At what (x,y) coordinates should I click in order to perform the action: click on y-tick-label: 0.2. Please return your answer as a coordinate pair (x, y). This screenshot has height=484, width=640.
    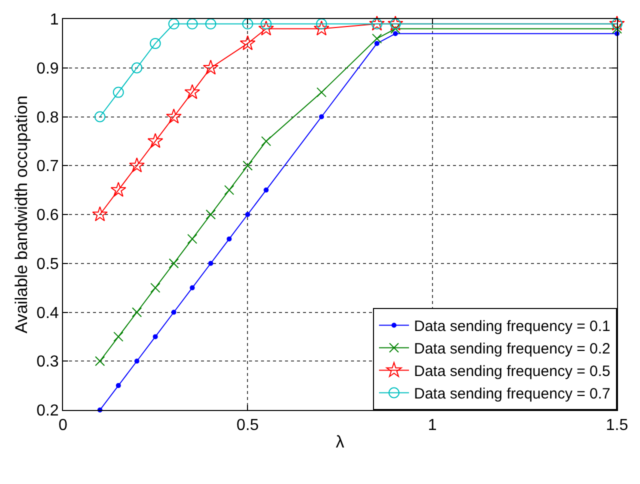
    Looking at the image, I should click on (47, 411).